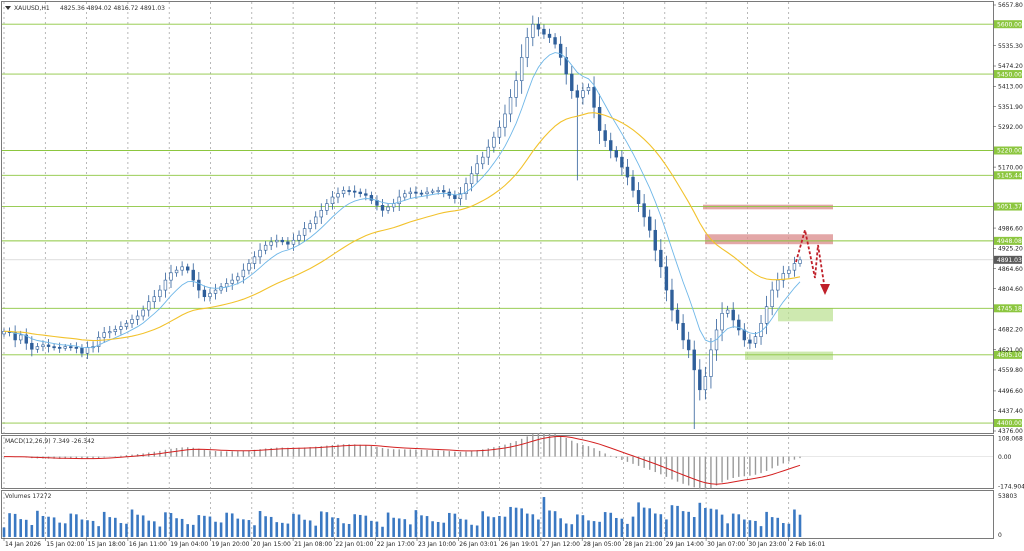 This screenshot has width=1024, height=551. I want to click on time-tick-label: 30 Jan 23:00, so click(767, 544).